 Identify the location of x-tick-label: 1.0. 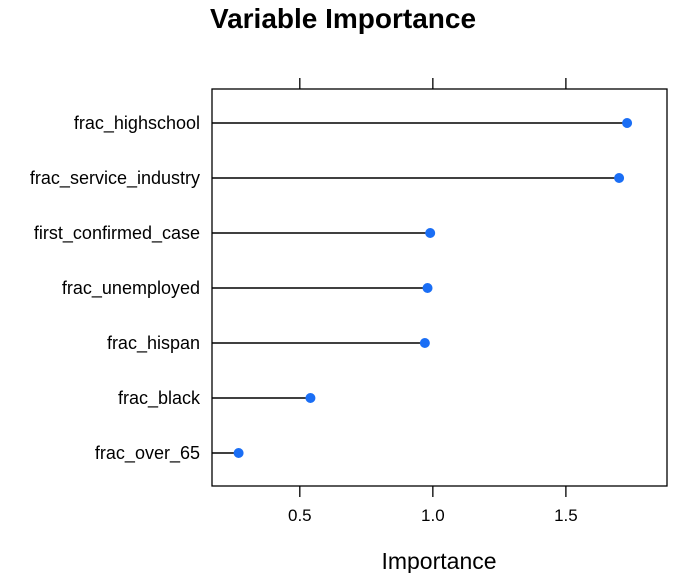
(433, 515).